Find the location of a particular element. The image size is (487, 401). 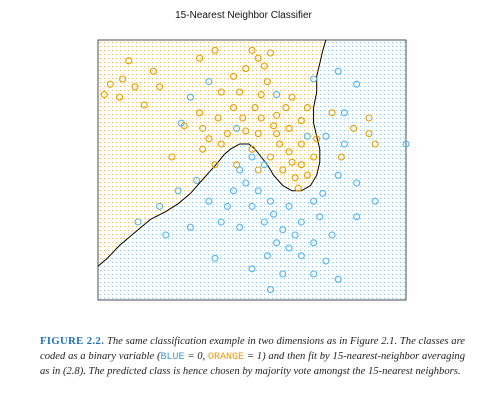

orange-code: ORANGE is located at coordinates (226, 357).